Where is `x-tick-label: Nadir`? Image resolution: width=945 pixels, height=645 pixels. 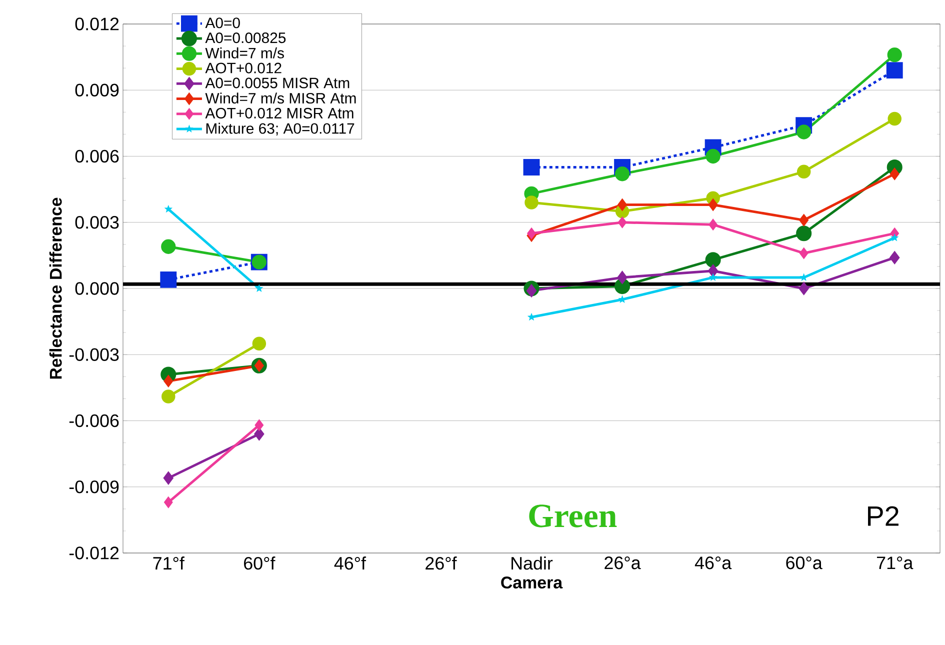 x-tick-label: Nadir is located at coordinates (532, 563).